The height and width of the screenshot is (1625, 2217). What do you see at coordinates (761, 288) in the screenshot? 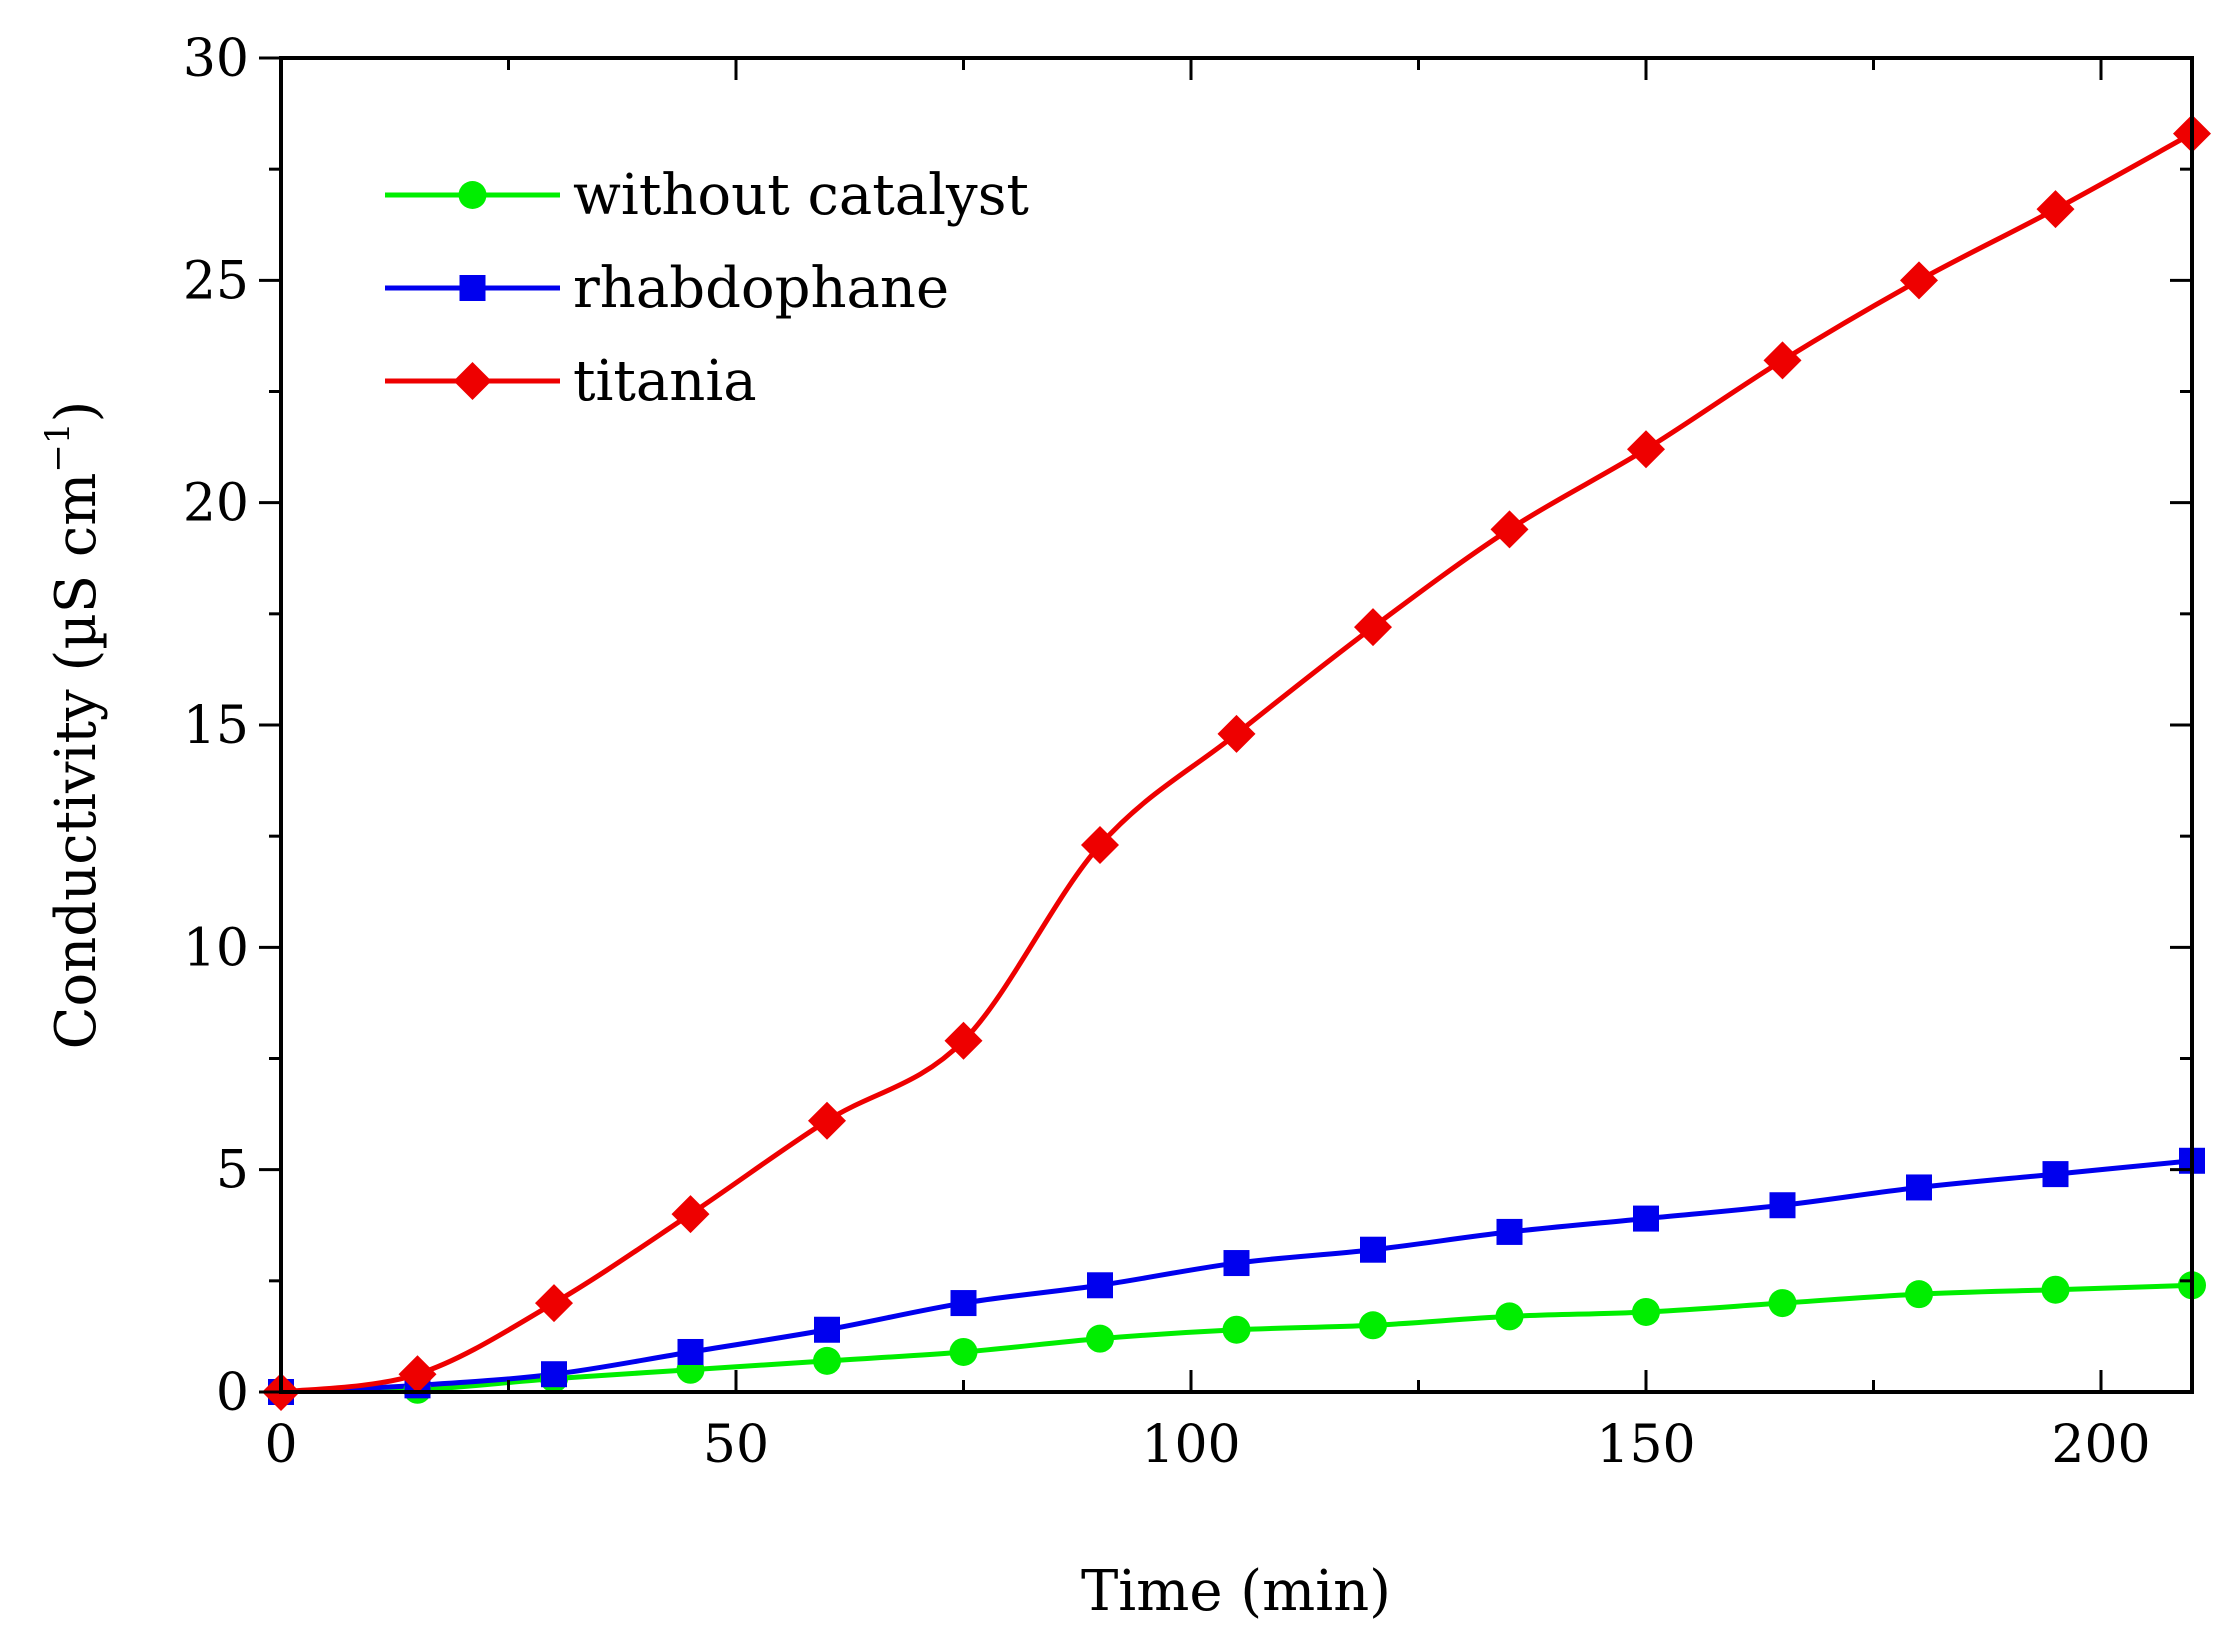
I see `legend-label-rhabdophane: rhabdophane` at bounding box center [761, 288].